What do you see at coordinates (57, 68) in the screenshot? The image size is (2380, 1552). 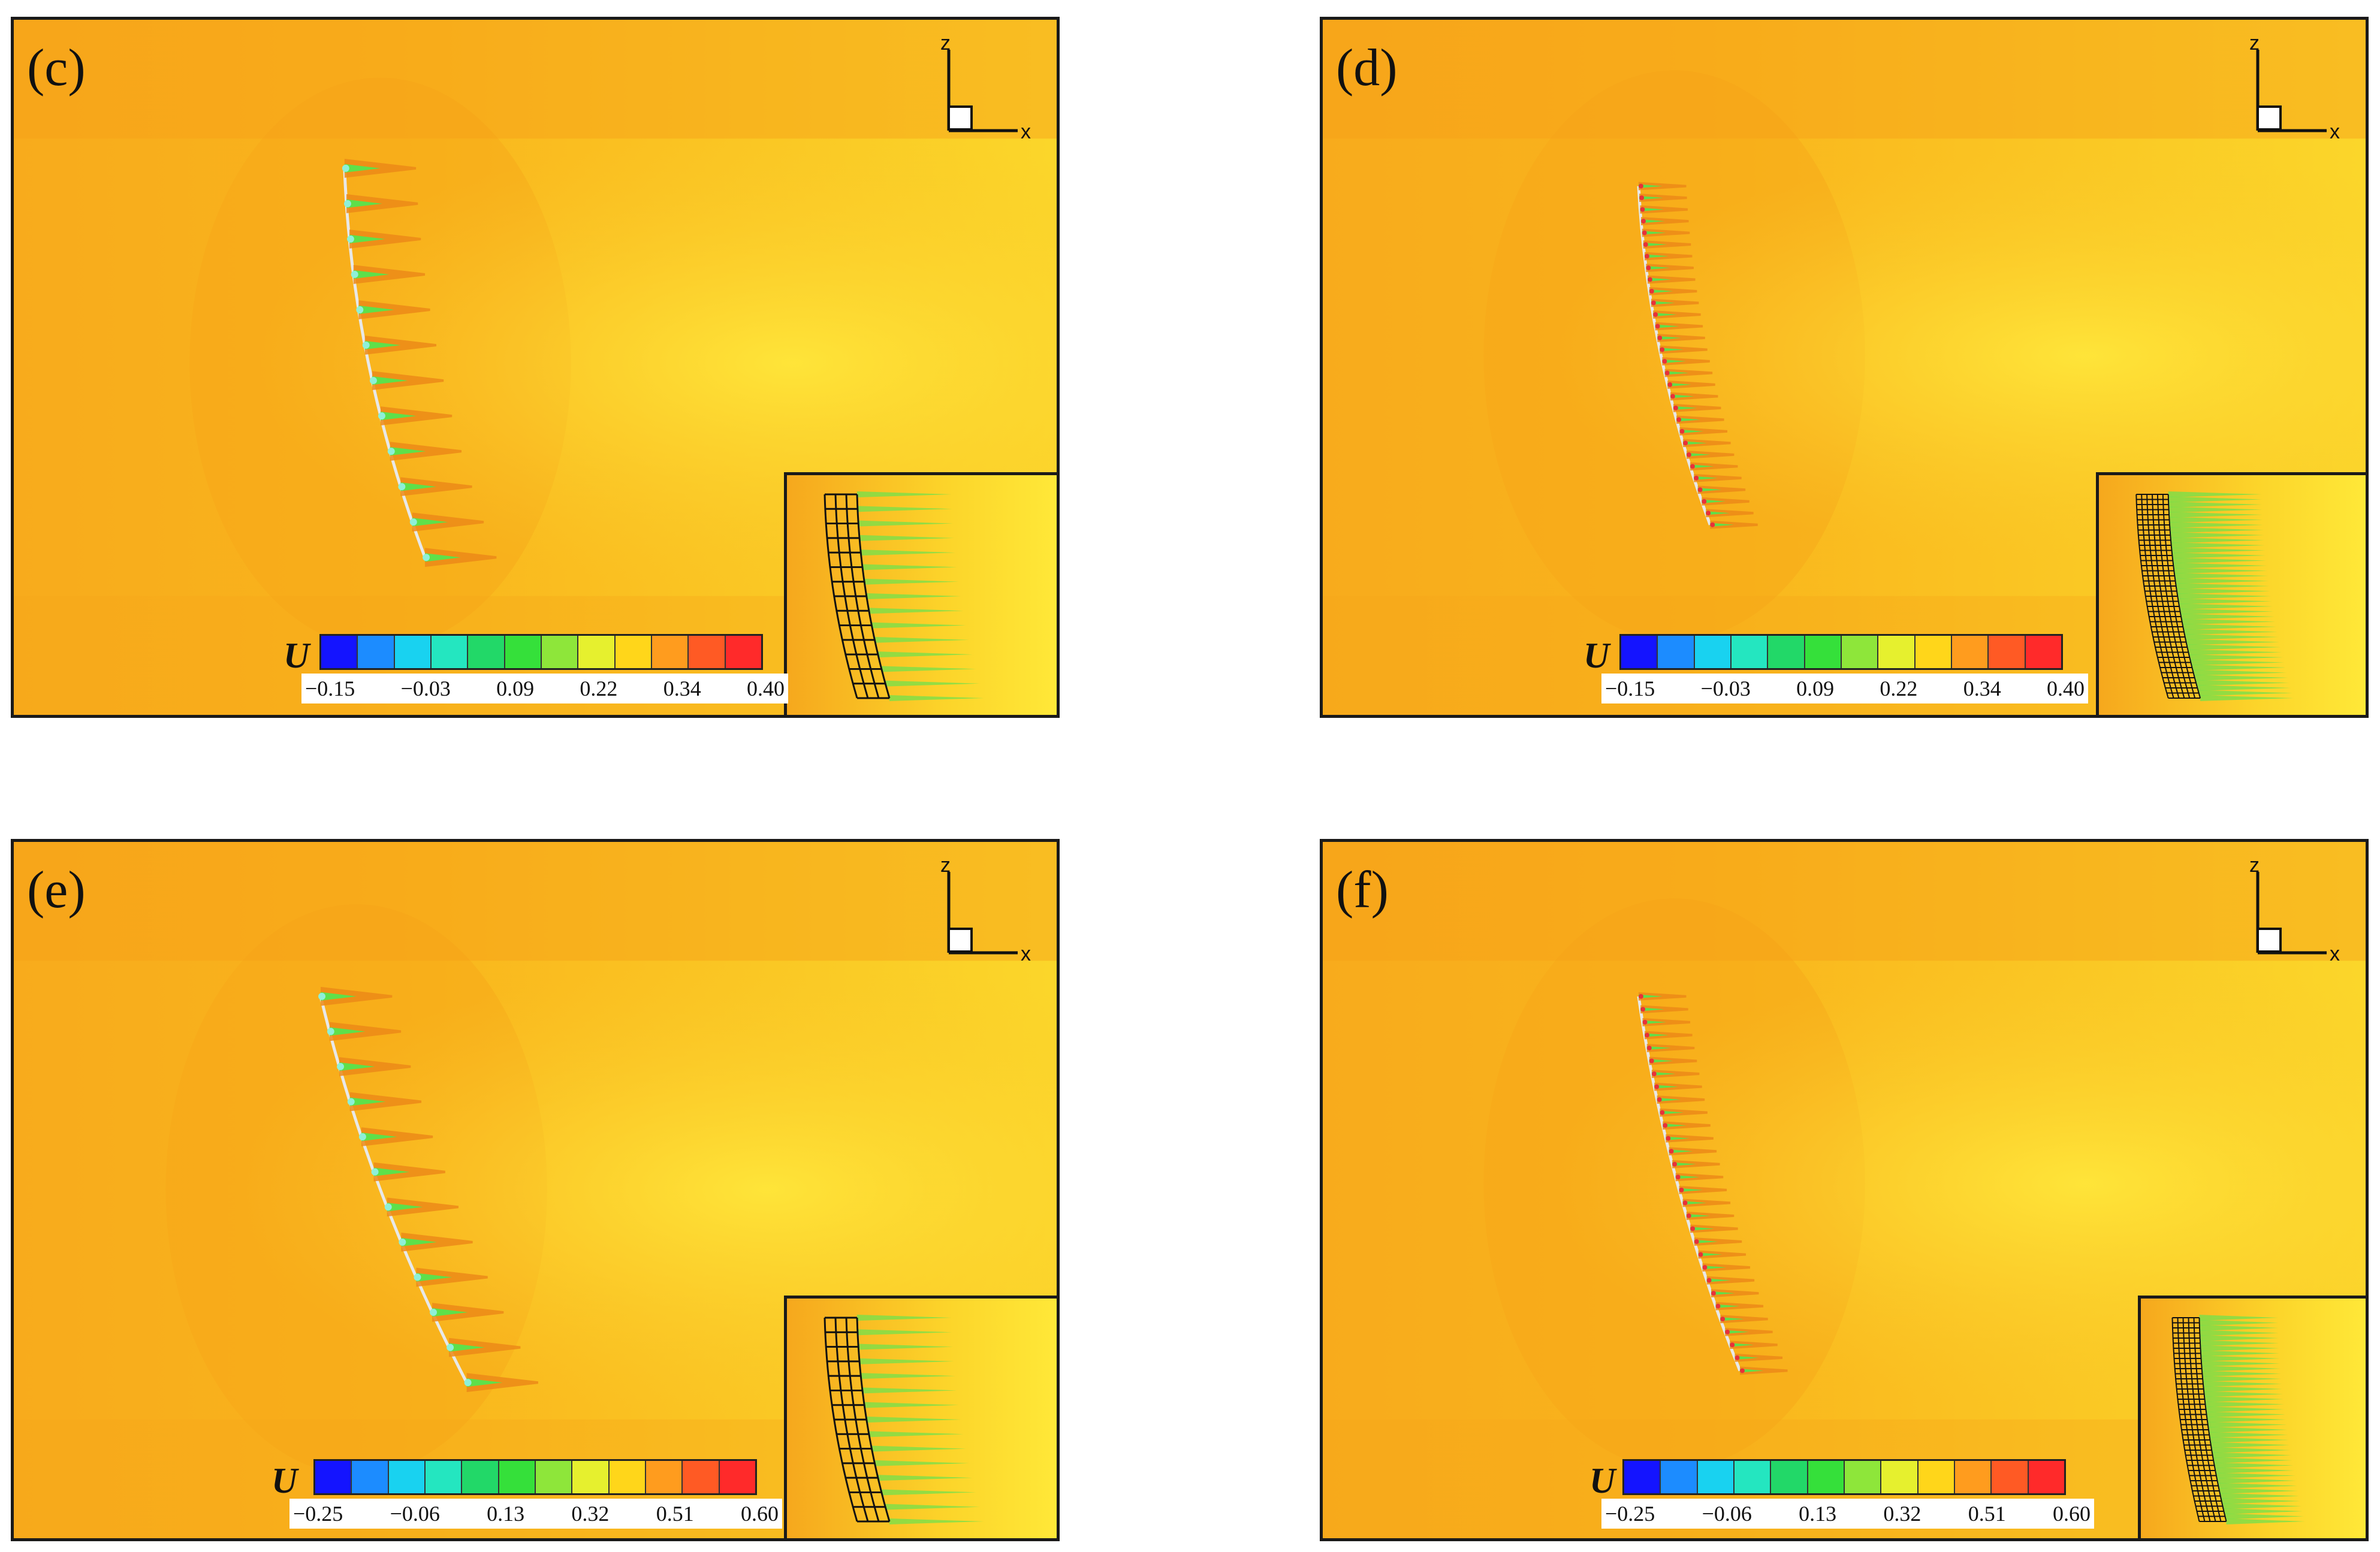 I see `panel-label: (c)` at bounding box center [57, 68].